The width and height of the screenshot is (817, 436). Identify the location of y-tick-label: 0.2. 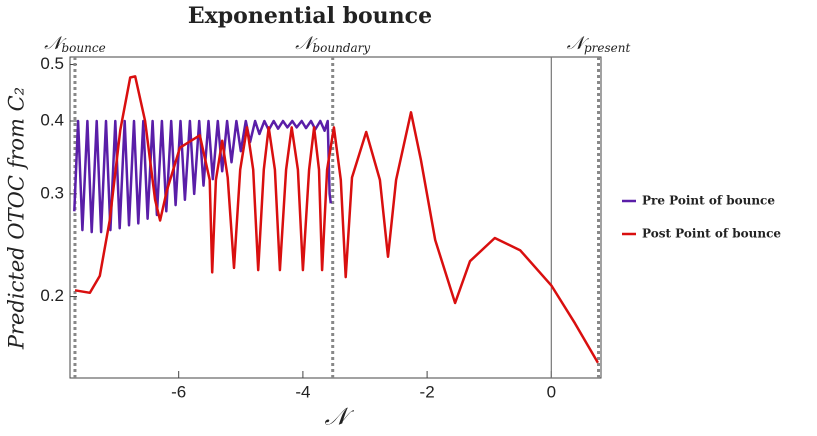
(52, 295).